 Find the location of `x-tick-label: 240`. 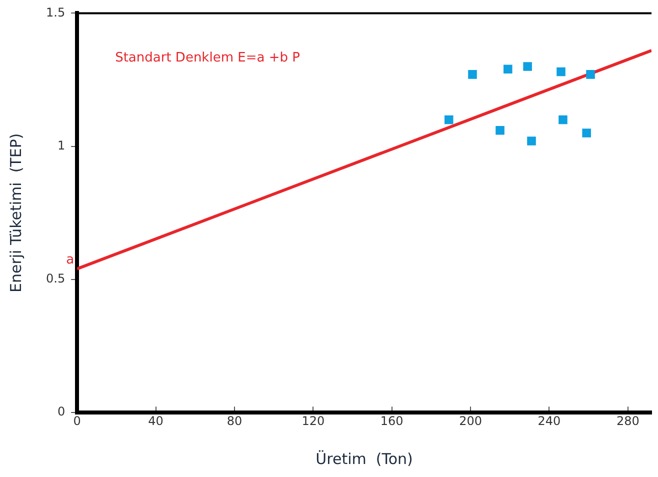

x-tick-label: 240 is located at coordinates (549, 421).